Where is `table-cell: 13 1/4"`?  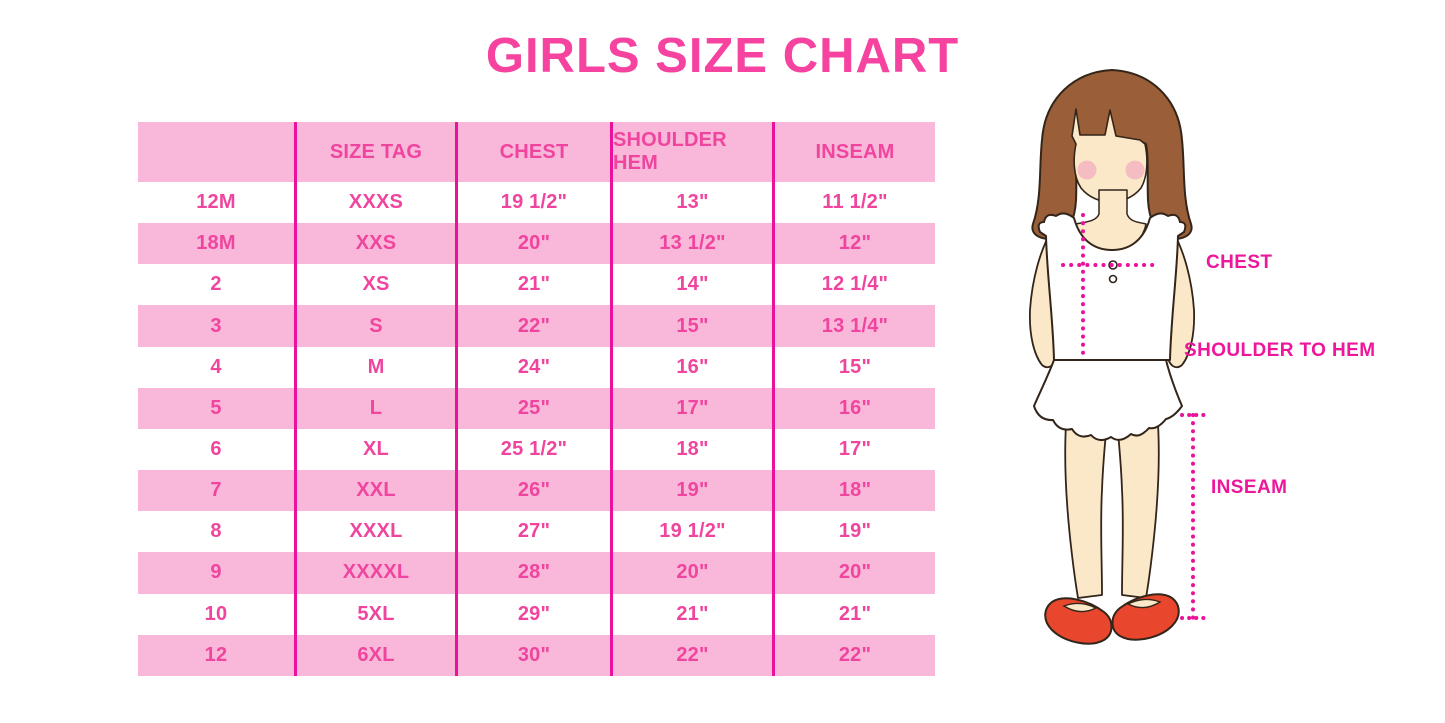 table-cell: 13 1/4" is located at coordinates (855, 326).